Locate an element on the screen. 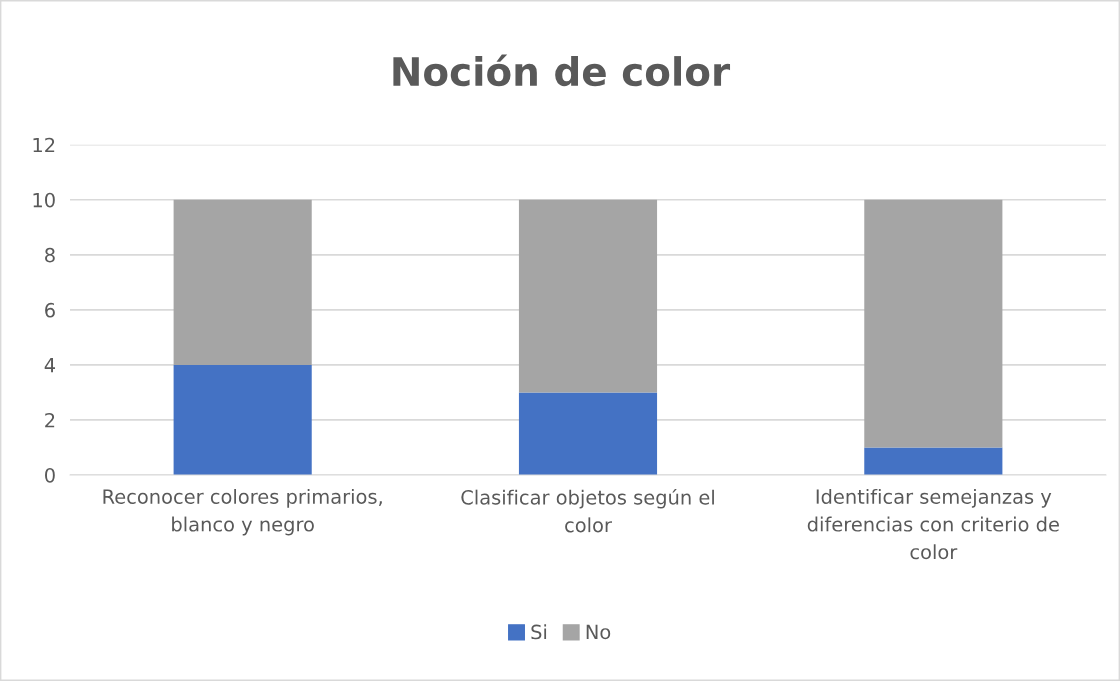 This screenshot has width=1120, height=681. y-tick-label: 6 is located at coordinates (50, 310).